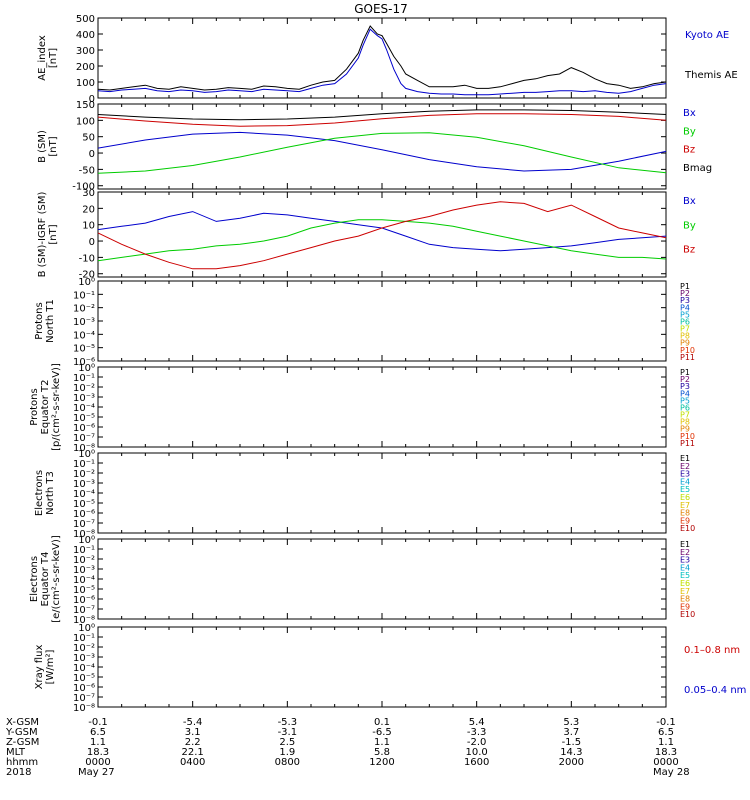 Image resolution: width=750 pixels, height=800 pixels. Describe the element at coordinates (685, 293) in the screenshot. I see `legend-entry: P2` at that location.